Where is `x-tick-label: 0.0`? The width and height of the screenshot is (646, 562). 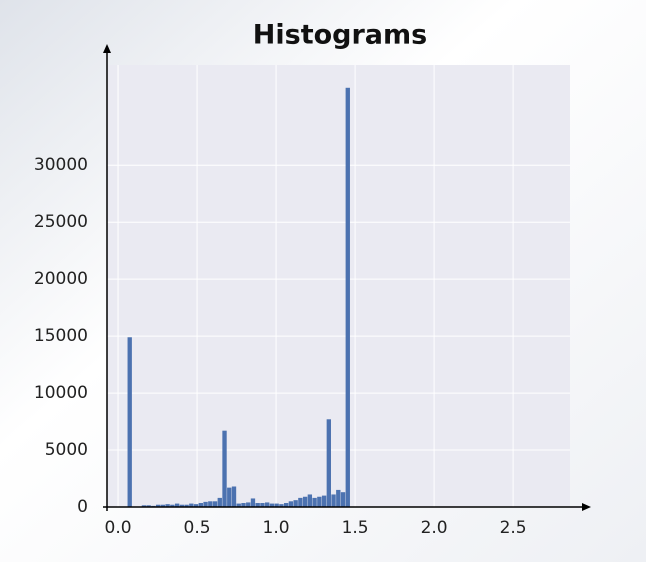
x-tick-label: 0.0 is located at coordinates (118, 528).